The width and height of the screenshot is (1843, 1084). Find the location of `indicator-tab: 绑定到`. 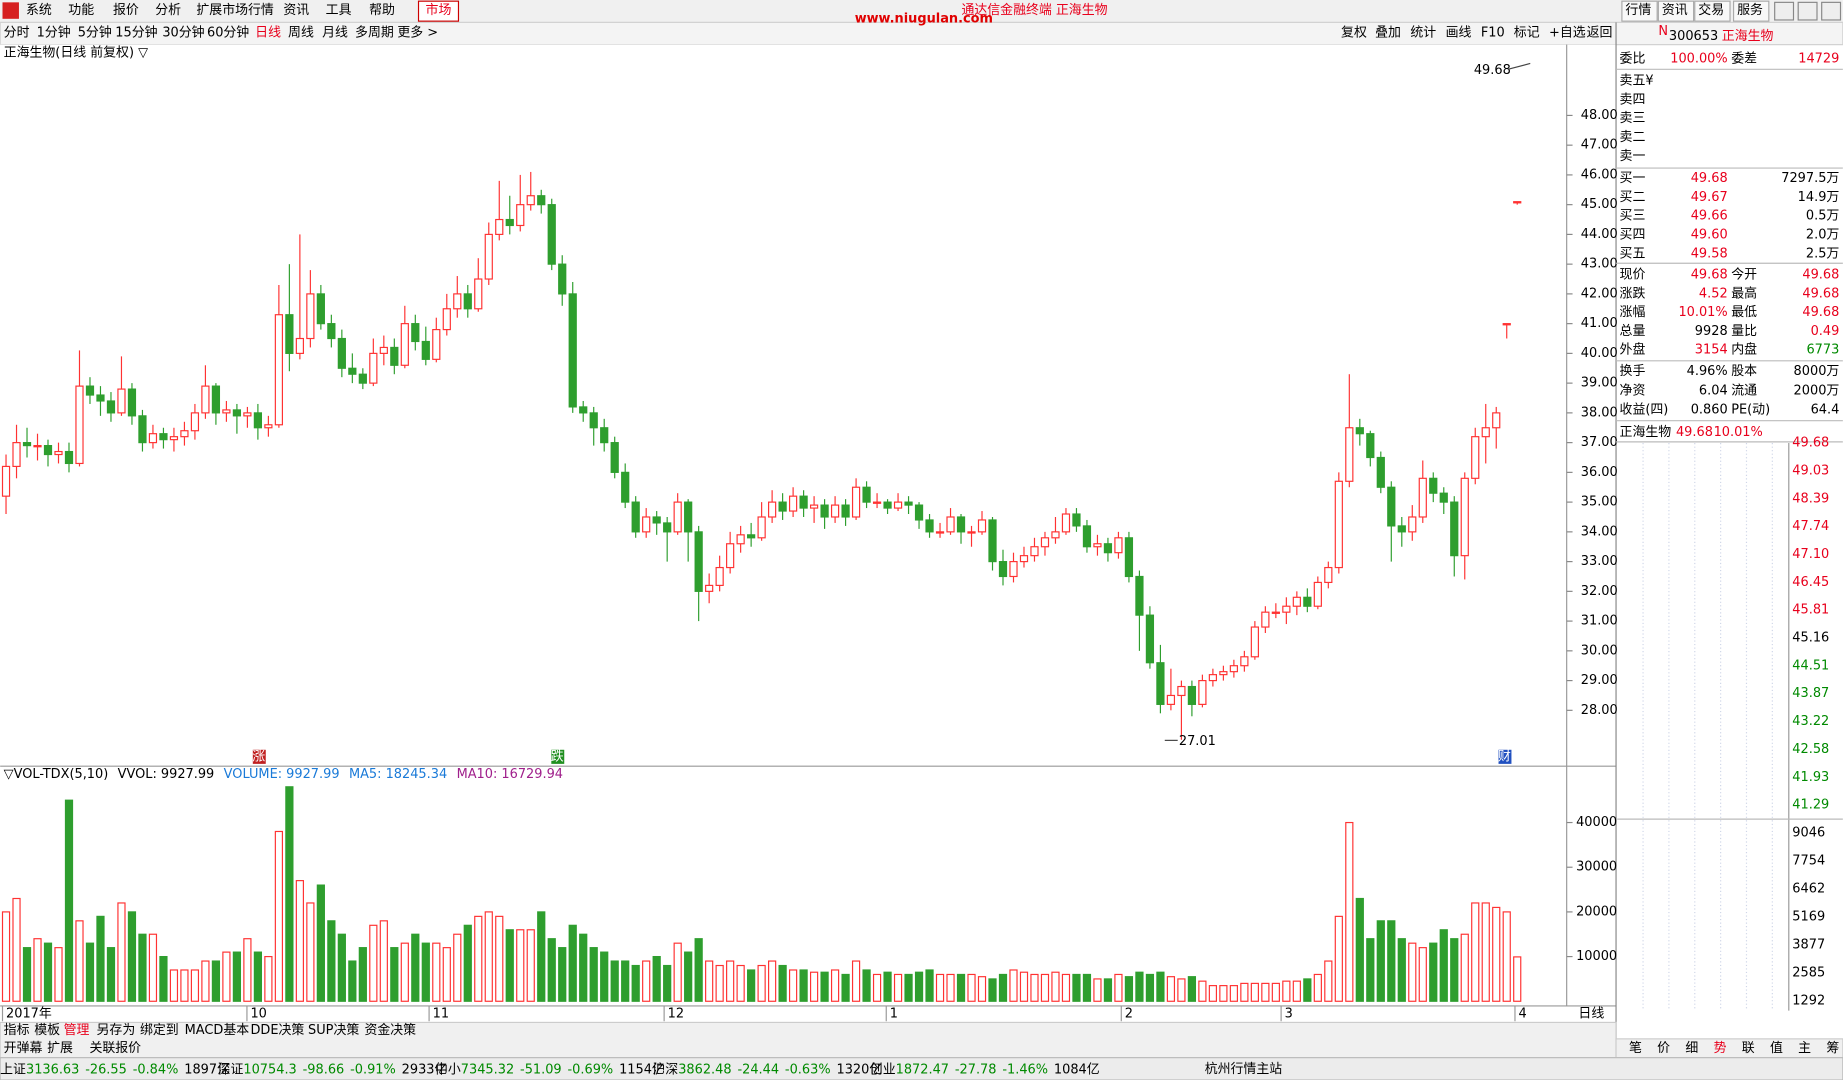

indicator-tab: 绑定到 is located at coordinates (159, 1030).